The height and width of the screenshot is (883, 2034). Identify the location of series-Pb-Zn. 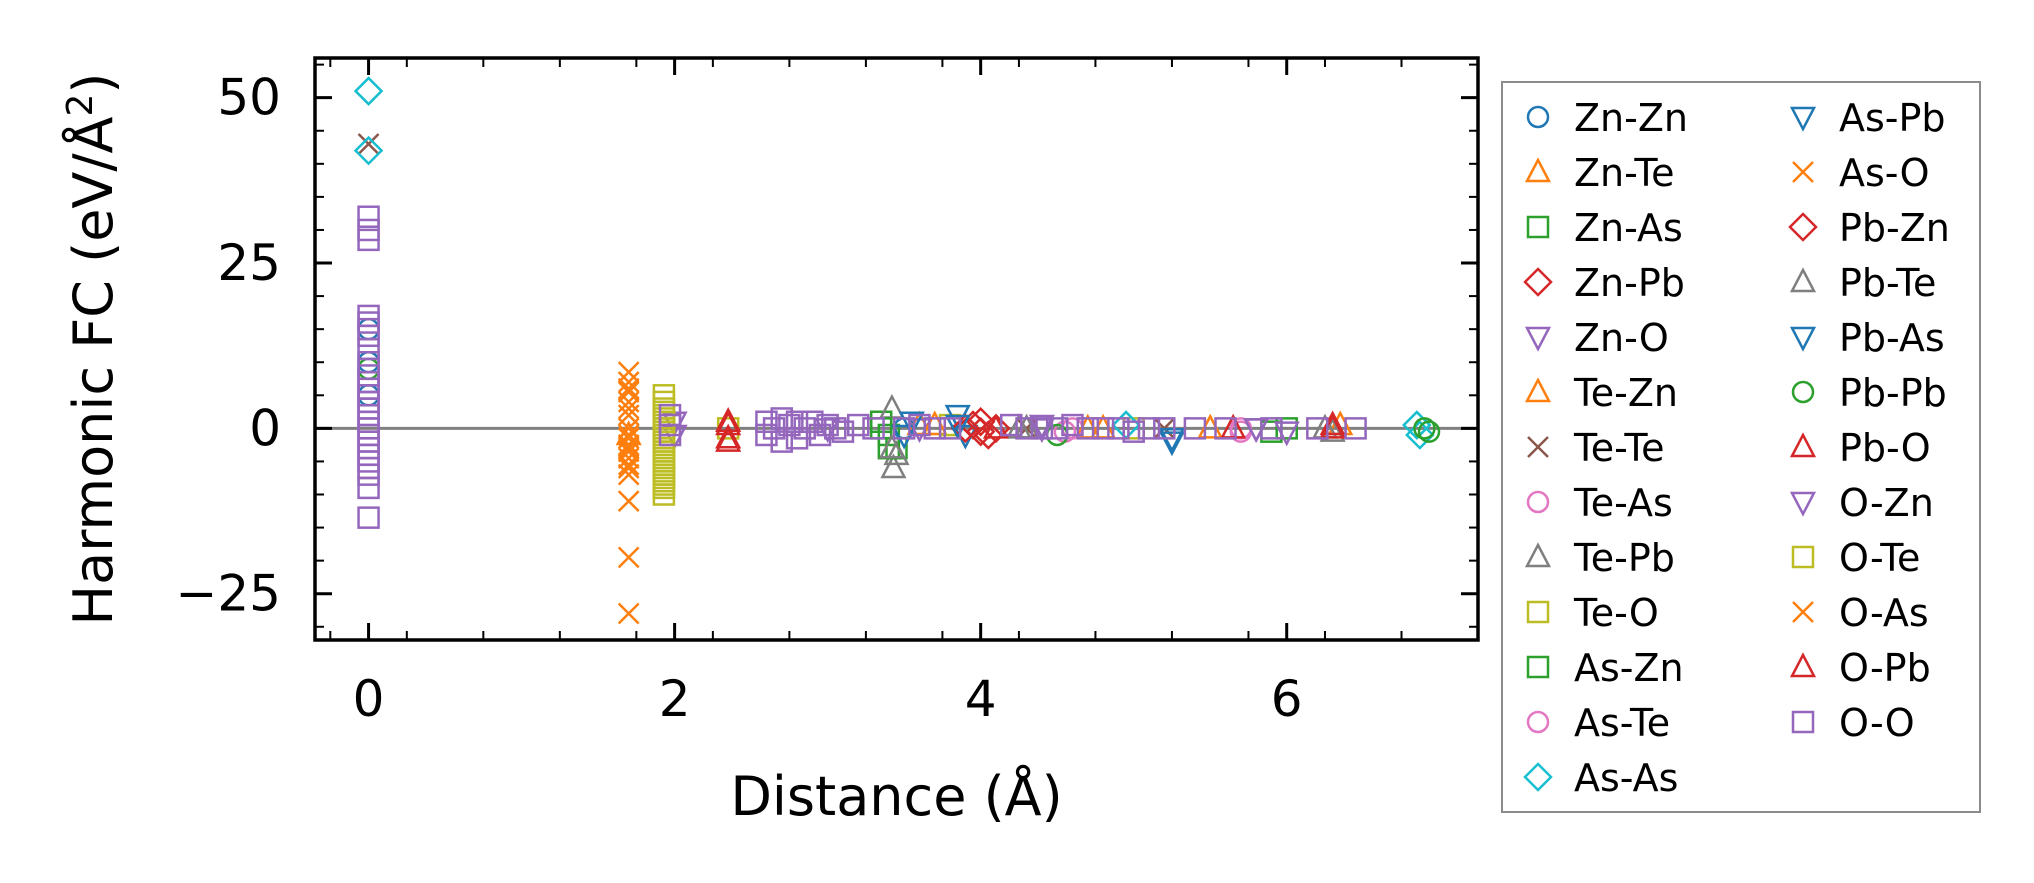
(977, 428).